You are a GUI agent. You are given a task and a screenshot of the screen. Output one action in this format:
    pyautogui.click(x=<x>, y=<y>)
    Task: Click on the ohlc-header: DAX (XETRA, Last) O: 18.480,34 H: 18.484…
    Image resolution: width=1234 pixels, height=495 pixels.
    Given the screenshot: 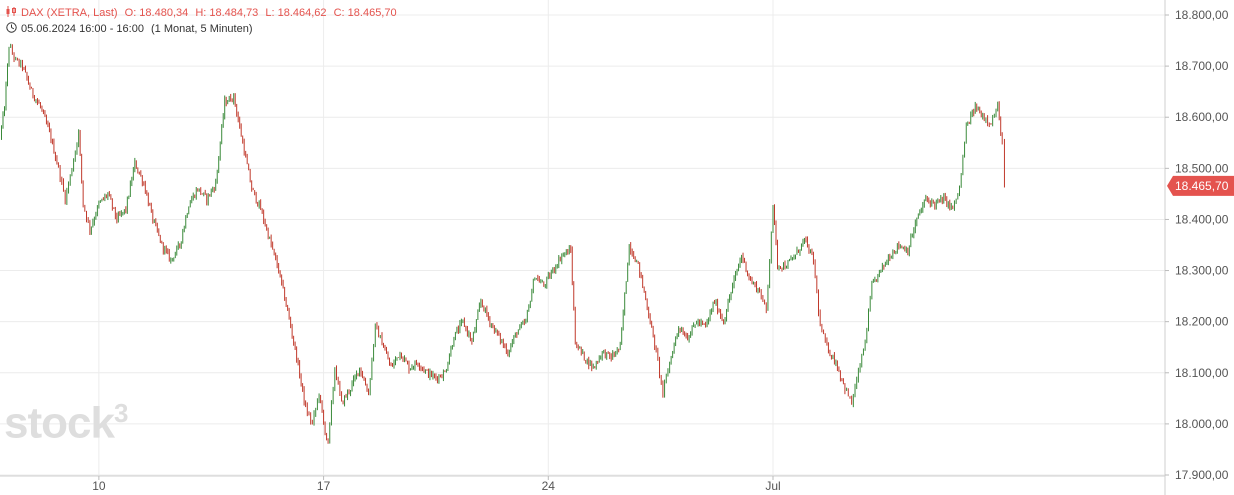 What is the action you would take?
    pyautogui.click(x=203, y=13)
    